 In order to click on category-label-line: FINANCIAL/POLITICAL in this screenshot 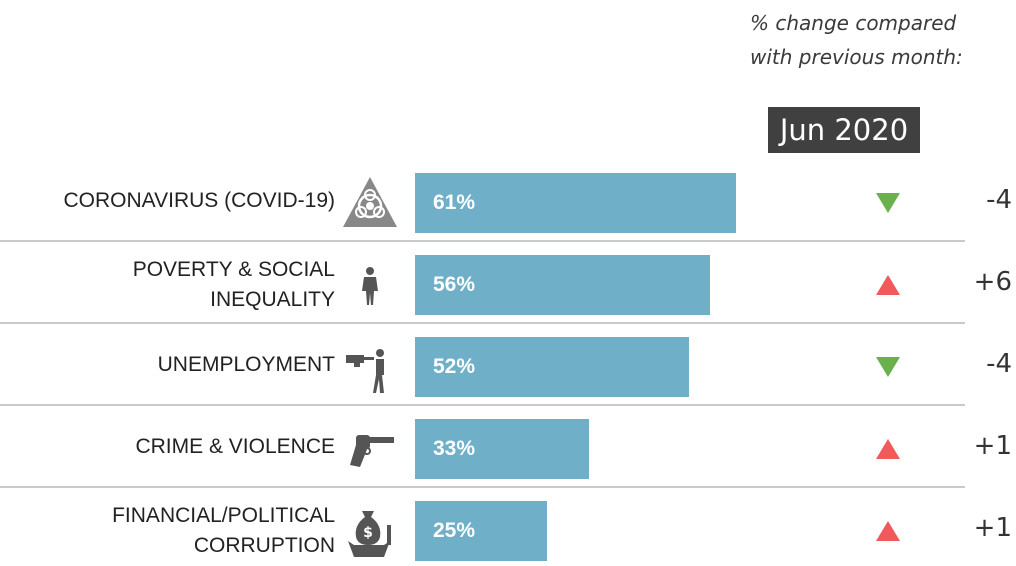, I will do `click(223, 515)`.